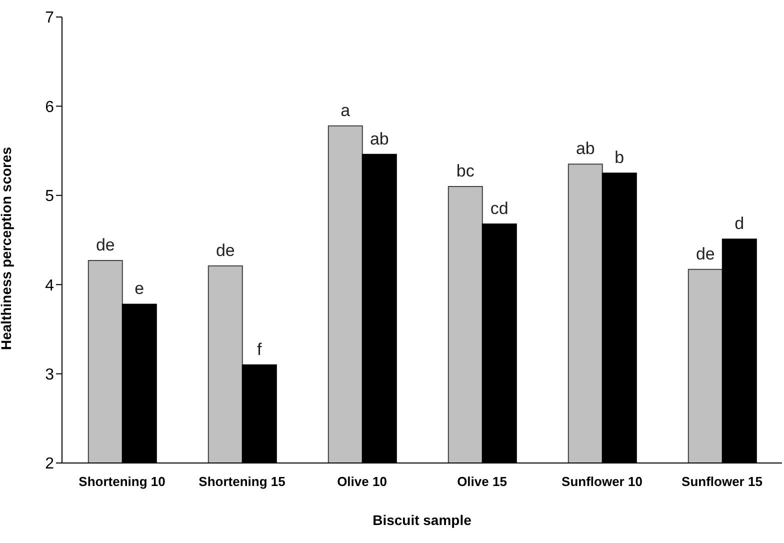  Describe the element at coordinates (722, 482) in the screenshot. I see `x-tick-label: Sunflower 15` at that location.